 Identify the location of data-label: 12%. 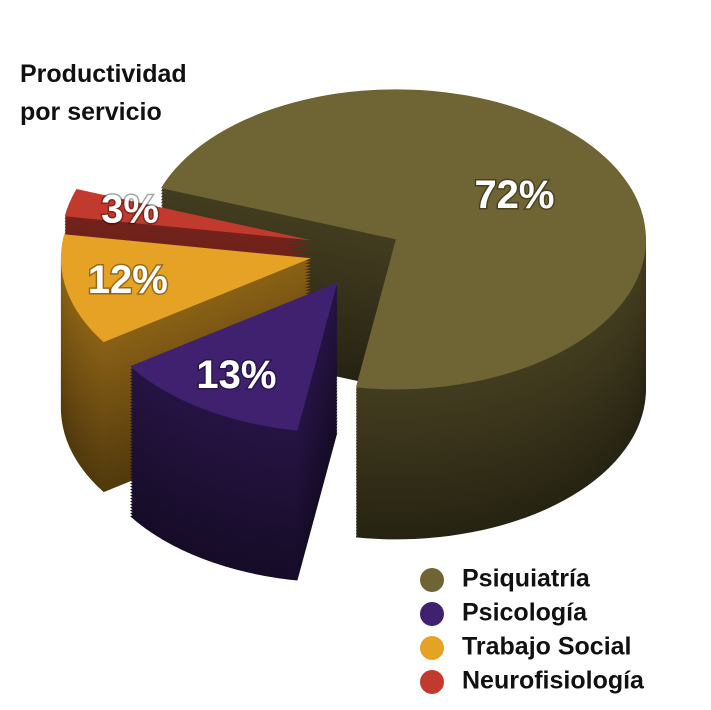
(128, 280).